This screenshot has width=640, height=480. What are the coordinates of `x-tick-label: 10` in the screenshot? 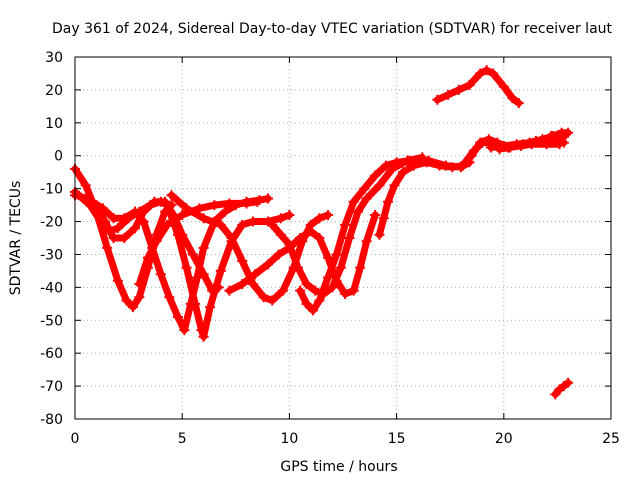 It's located at (289, 439).